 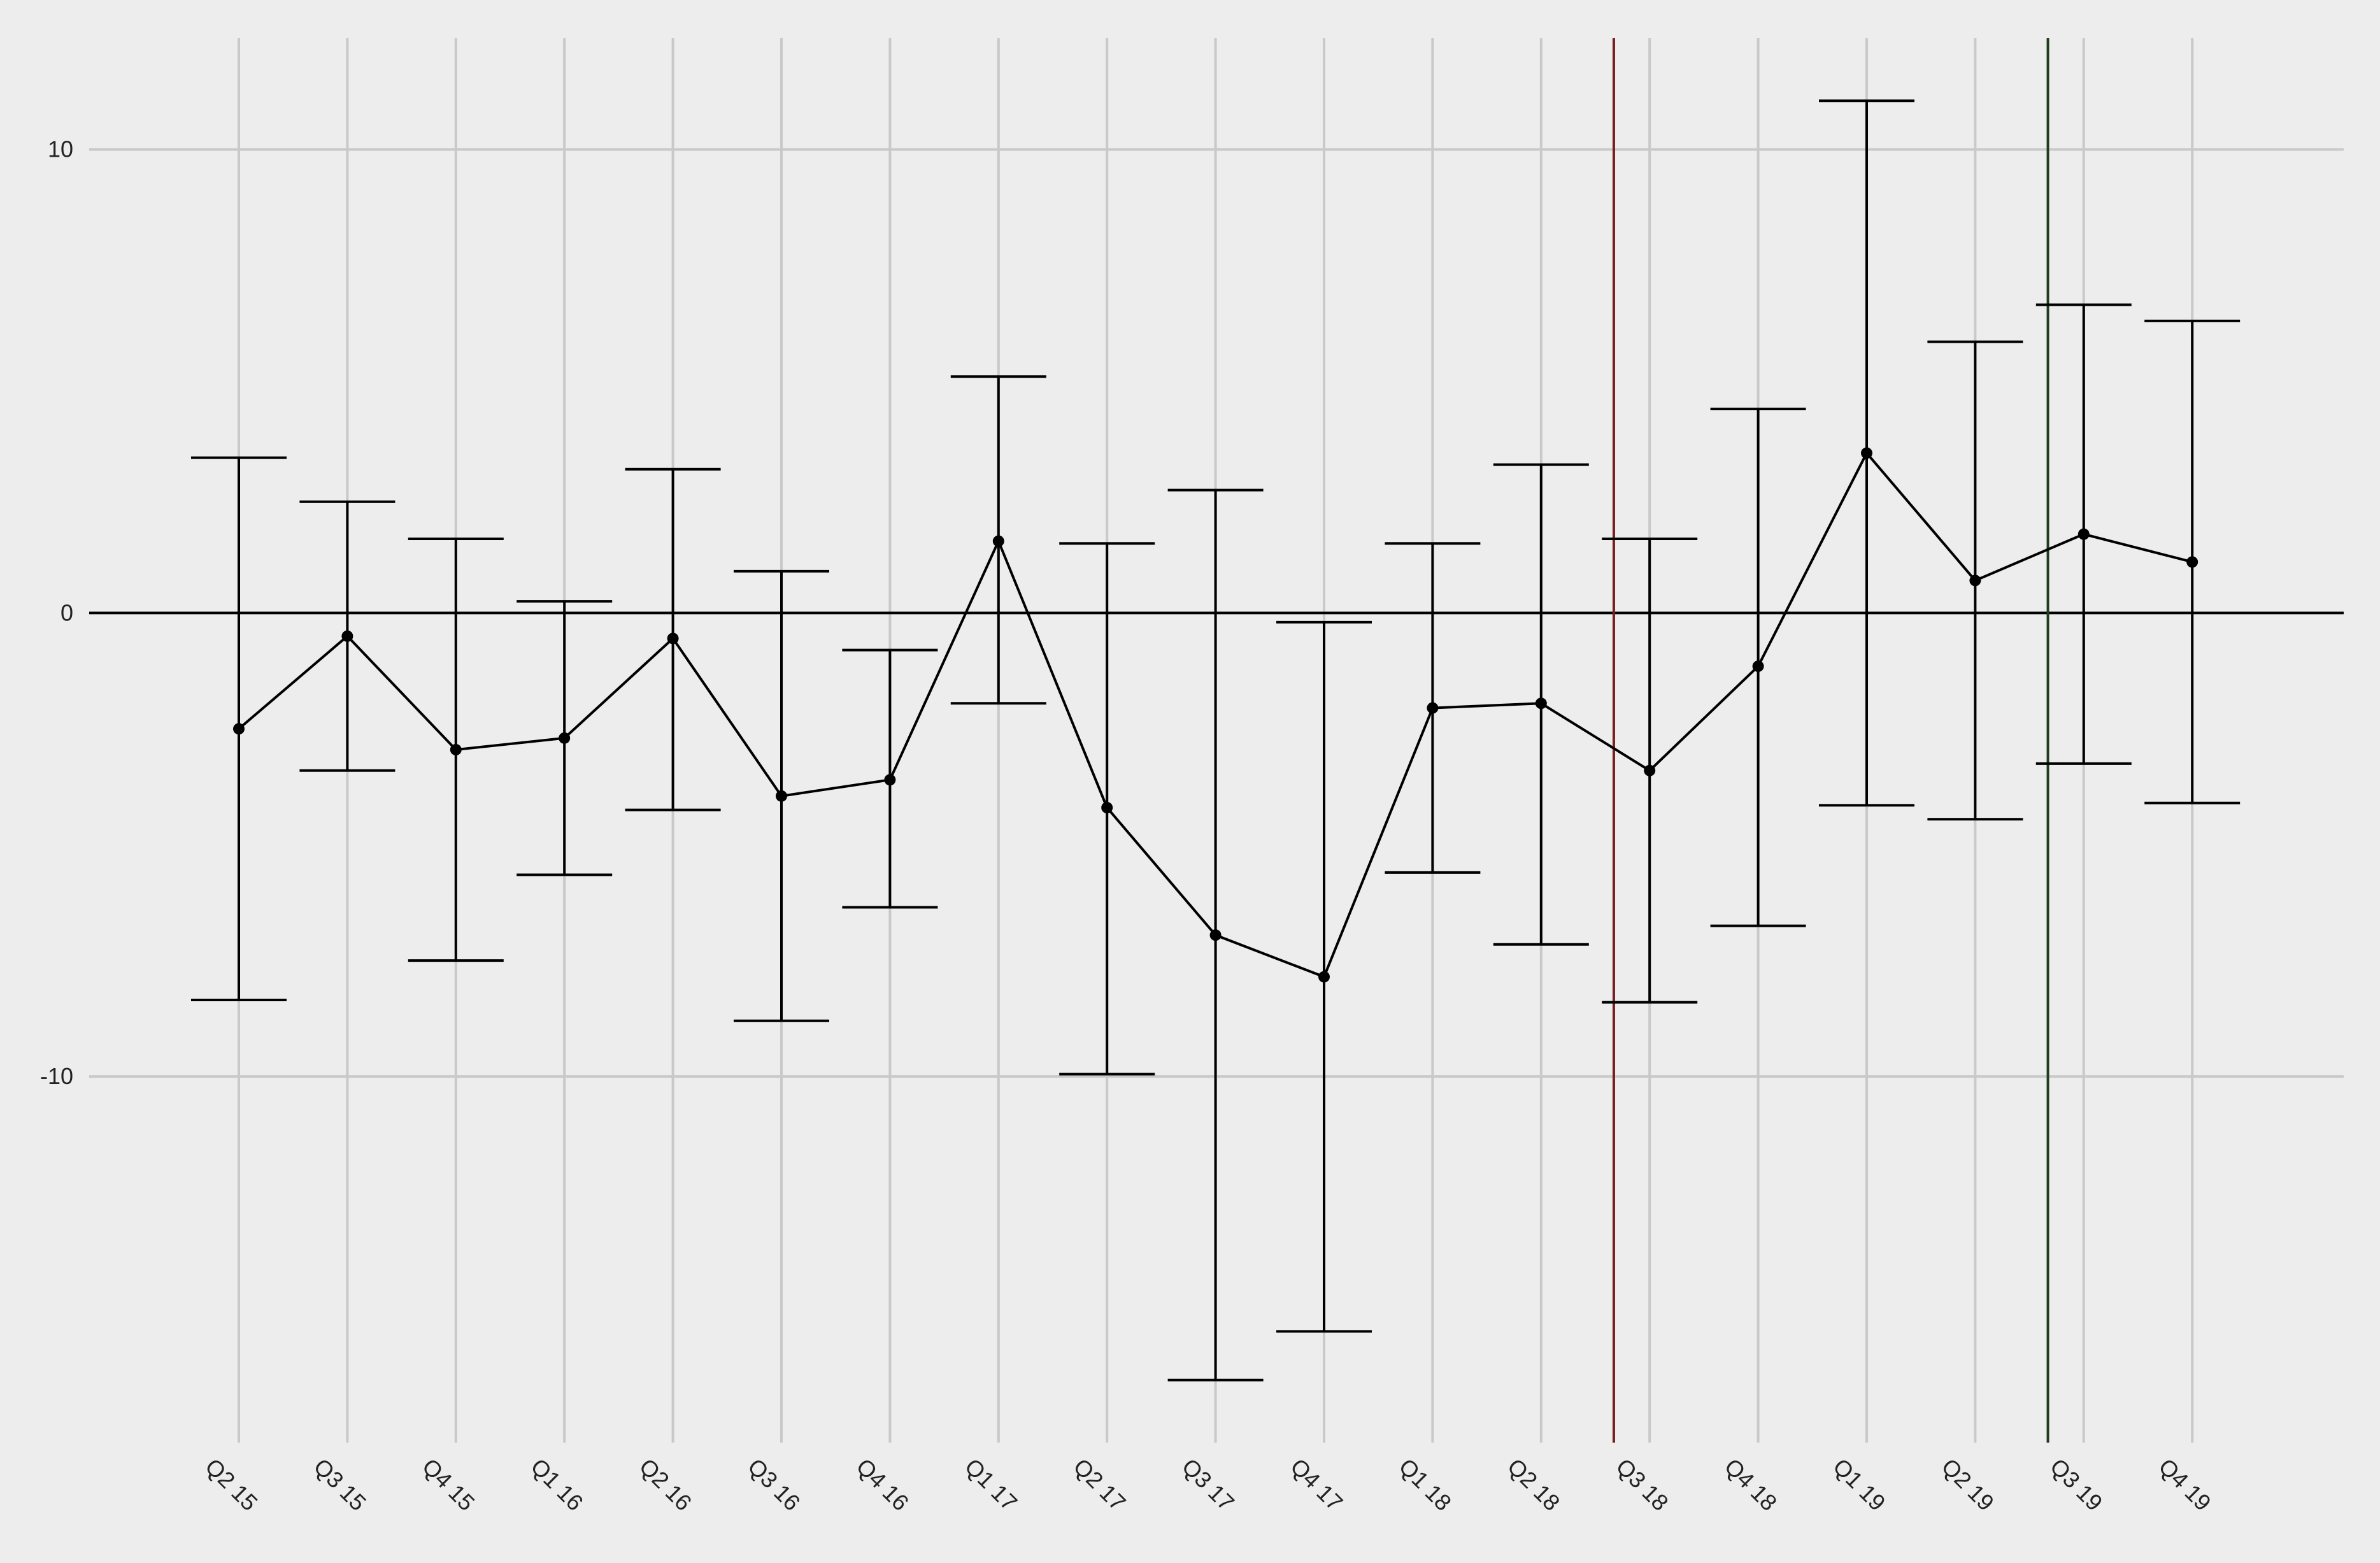 I want to click on y-tick-label-0: 0, so click(x=67, y=612).